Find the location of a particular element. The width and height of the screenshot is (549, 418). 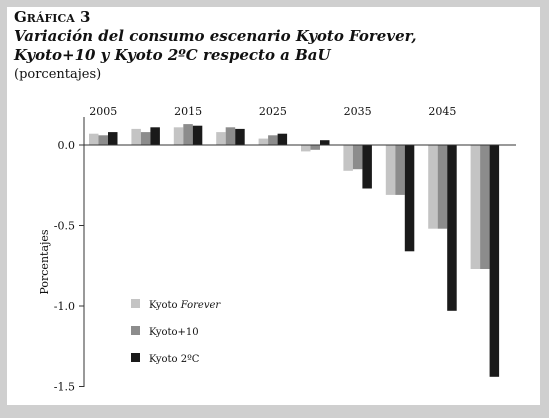

y-ticks: 0.0 -0.5 -1.0 -1.5 is located at coordinates (69, 266).